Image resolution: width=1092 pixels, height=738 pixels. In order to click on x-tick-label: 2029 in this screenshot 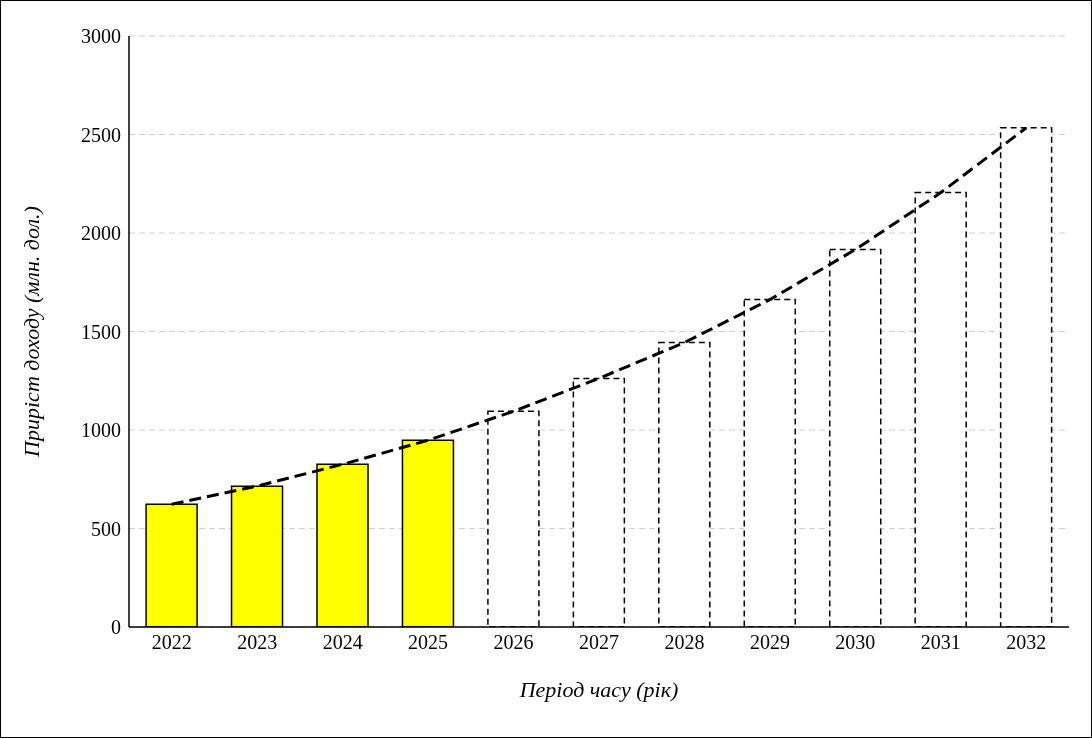, I will do `click(769, 642)`.